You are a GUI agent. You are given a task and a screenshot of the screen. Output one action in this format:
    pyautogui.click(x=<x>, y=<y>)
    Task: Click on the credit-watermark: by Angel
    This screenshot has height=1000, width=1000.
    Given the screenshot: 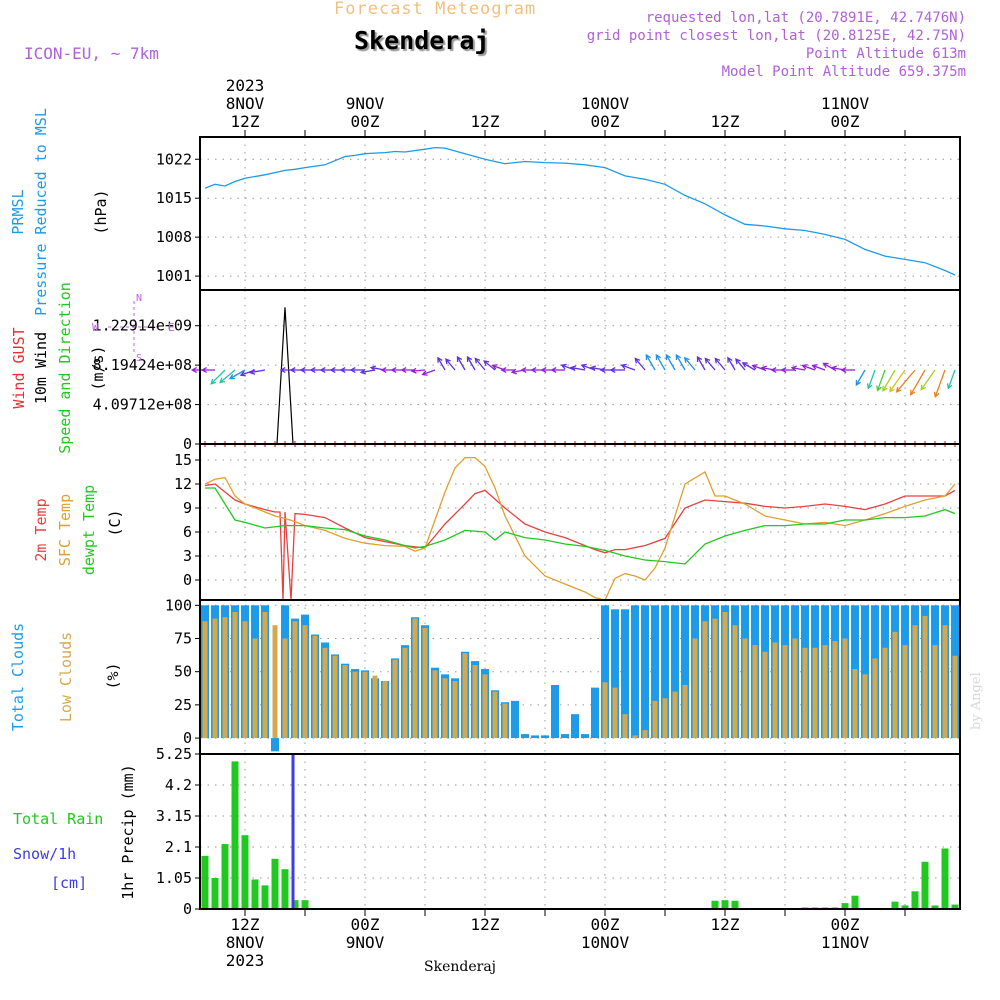 What is the action you would take?
    pyautogui.click(x=976, y=701)
    